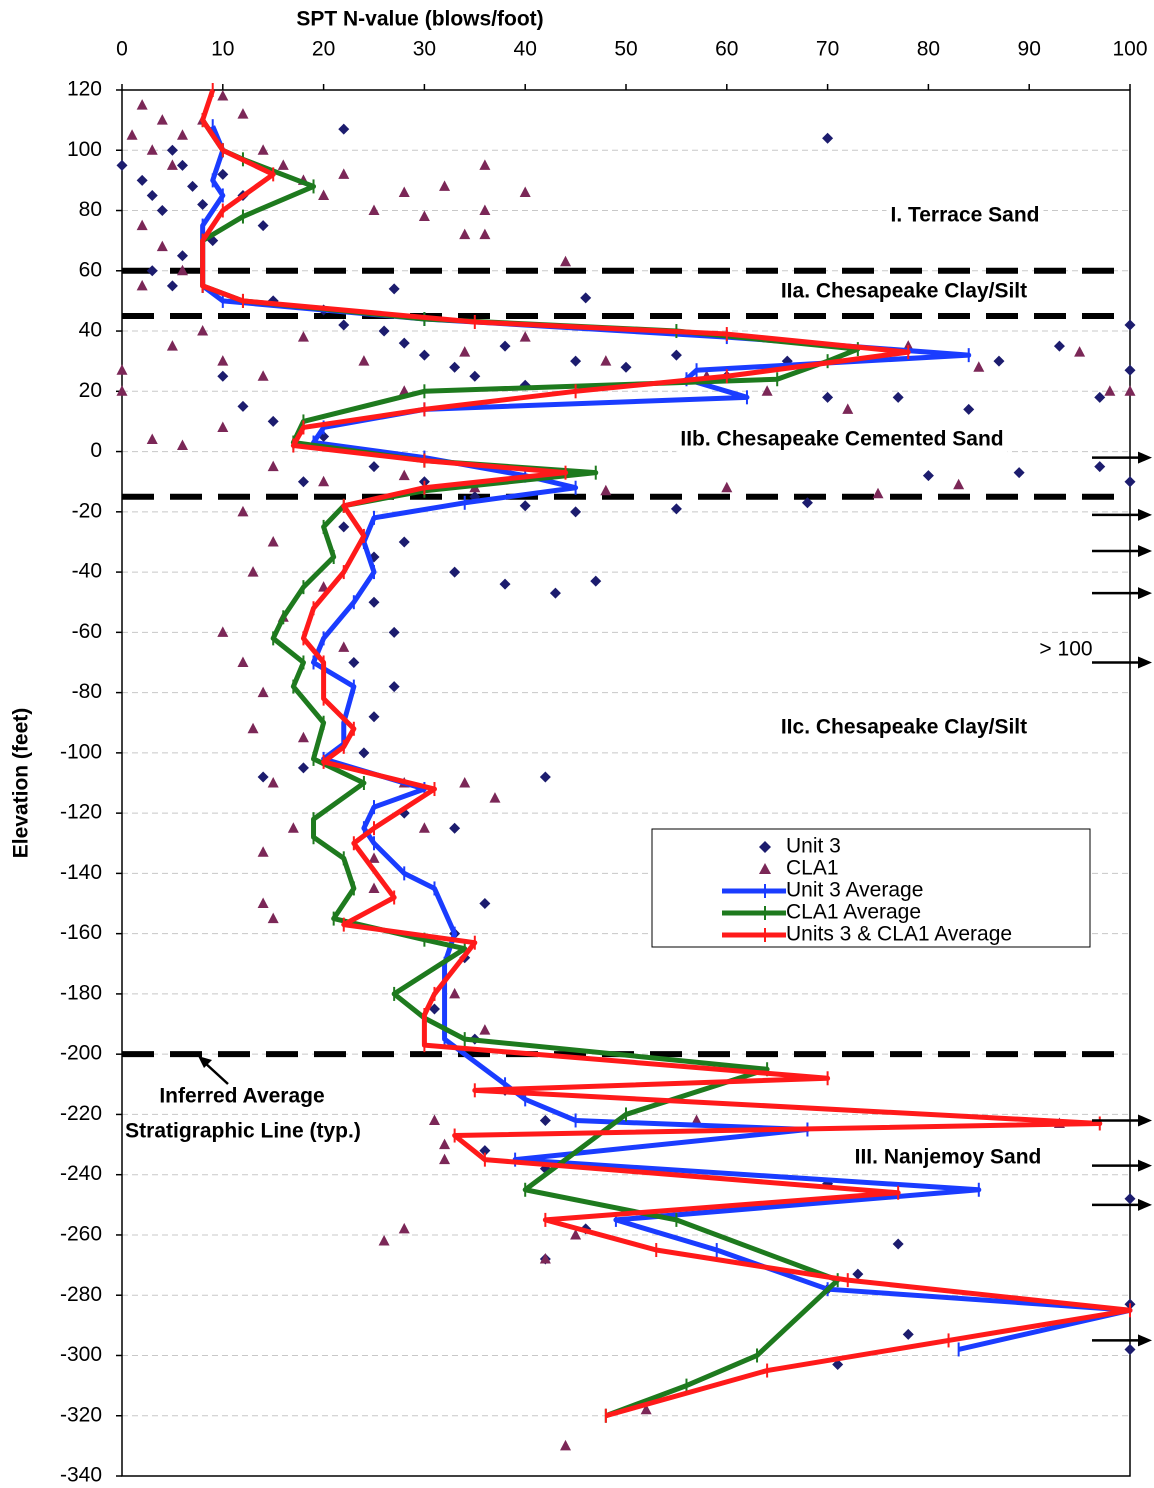  Describe the element at coordinates (81, 1173) in the screenshot. I see `y-tick-label: -240` at that location.